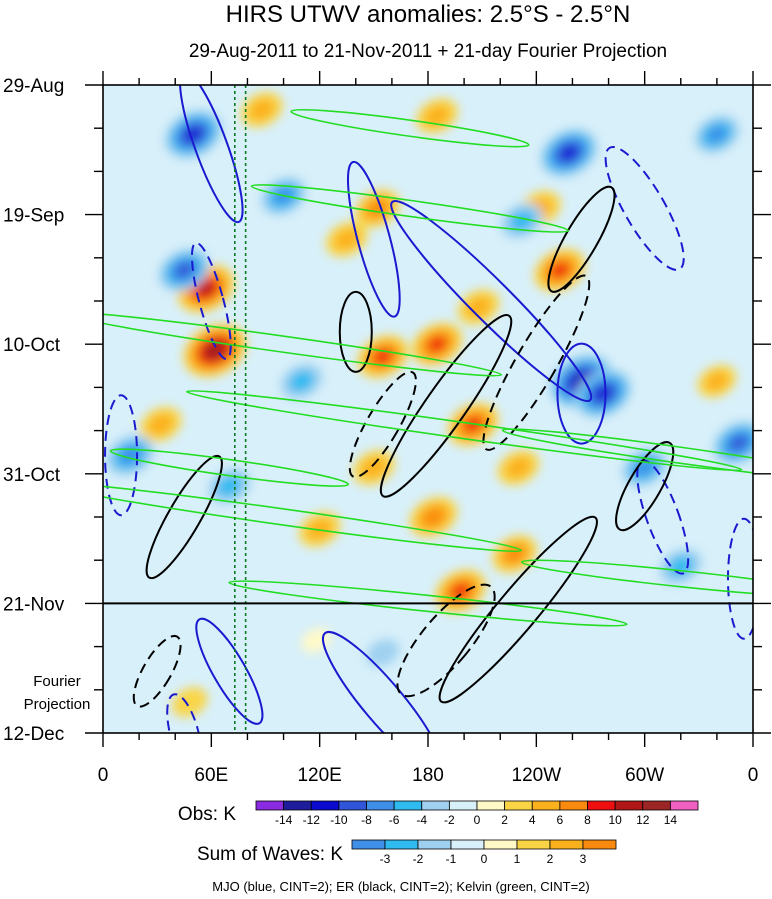 This screenshot has width=772, height=899. I want to click on obs-colorbar: -14 -12 -10 -8 -6 -4 -2 0 2 4 6 8 10 12 14, so click(477, 813).